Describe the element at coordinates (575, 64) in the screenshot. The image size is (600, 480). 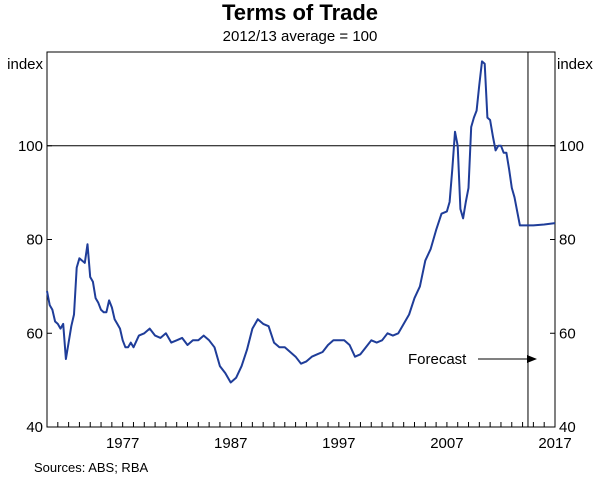
I see `y-axis-label-right: index` at that location.